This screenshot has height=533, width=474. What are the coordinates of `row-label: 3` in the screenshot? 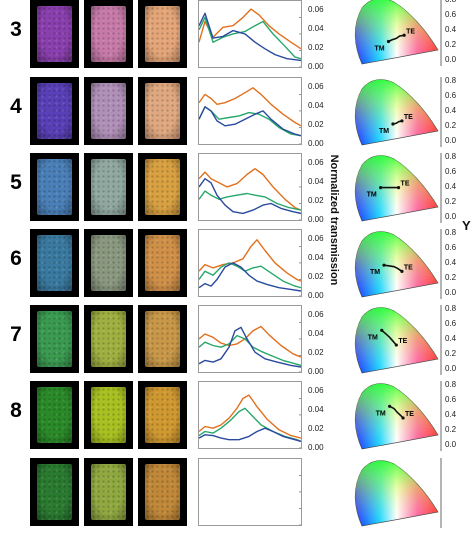 It's located at (16, 29).